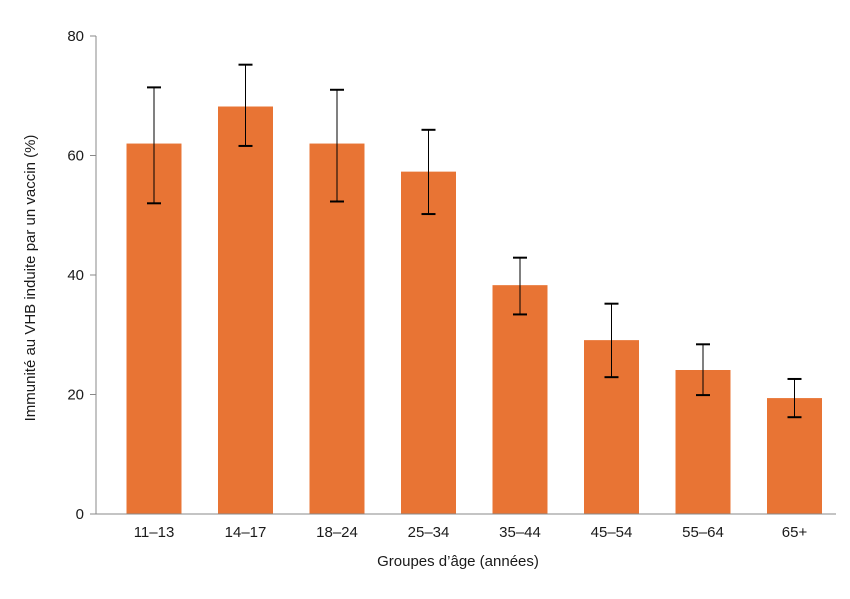  Describe the element at coordinates (154, 532) in the screenshot. I see `x-tick-label: 11–13` at that location.